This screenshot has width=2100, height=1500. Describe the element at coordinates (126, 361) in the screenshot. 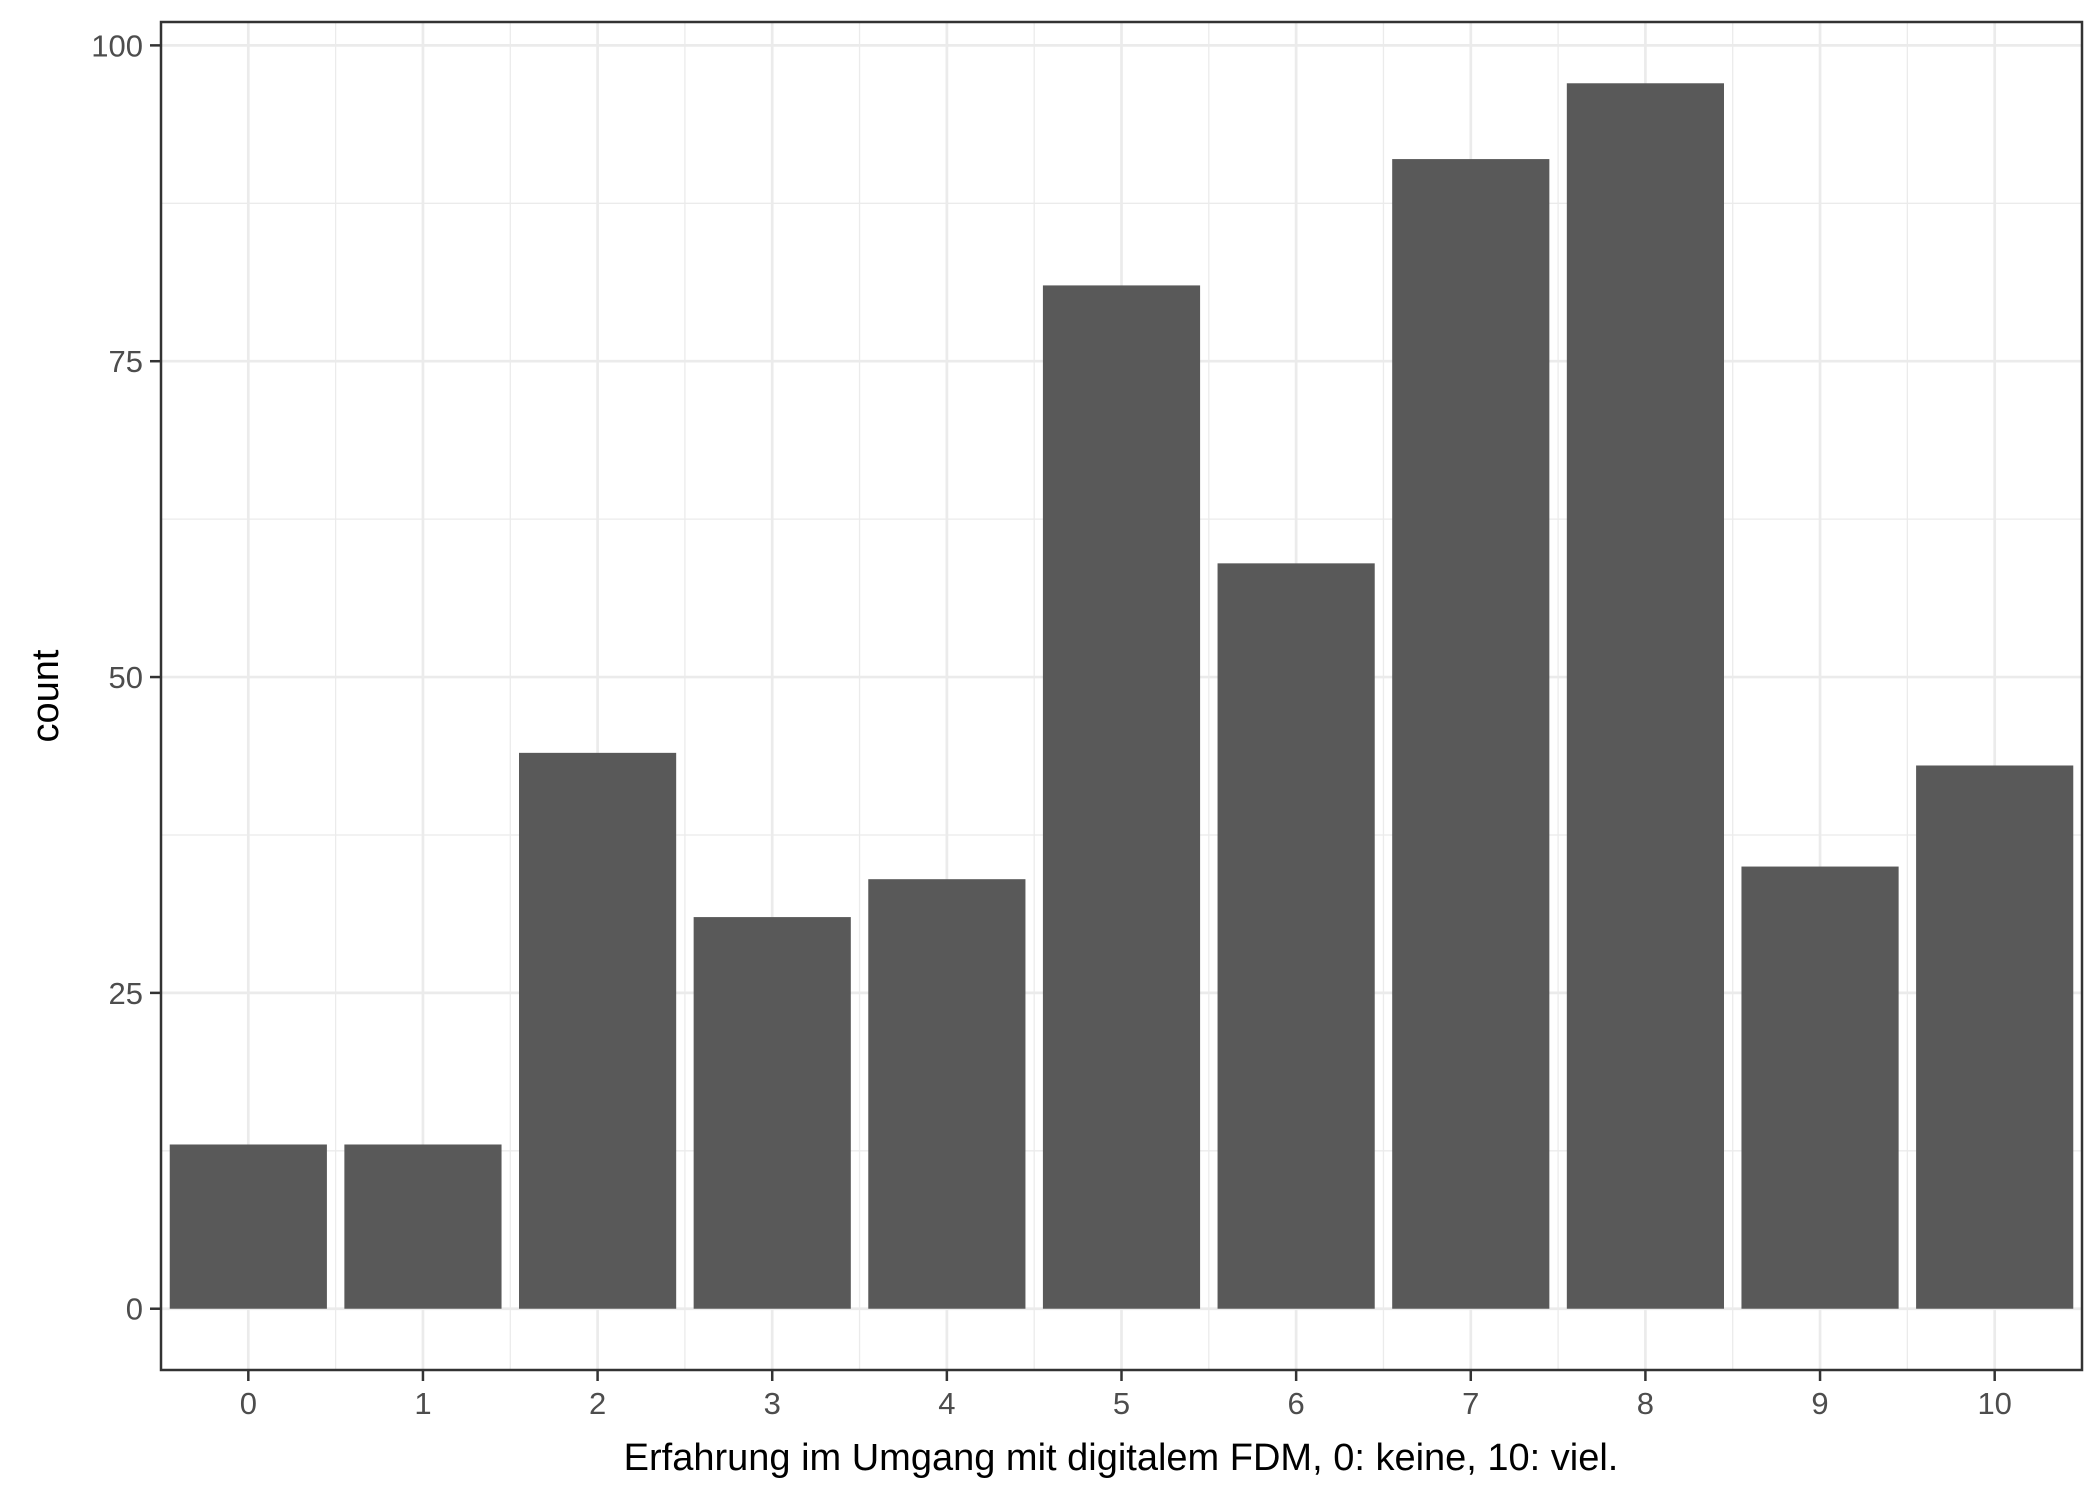

I see `y-tick-label: 75` at that location.